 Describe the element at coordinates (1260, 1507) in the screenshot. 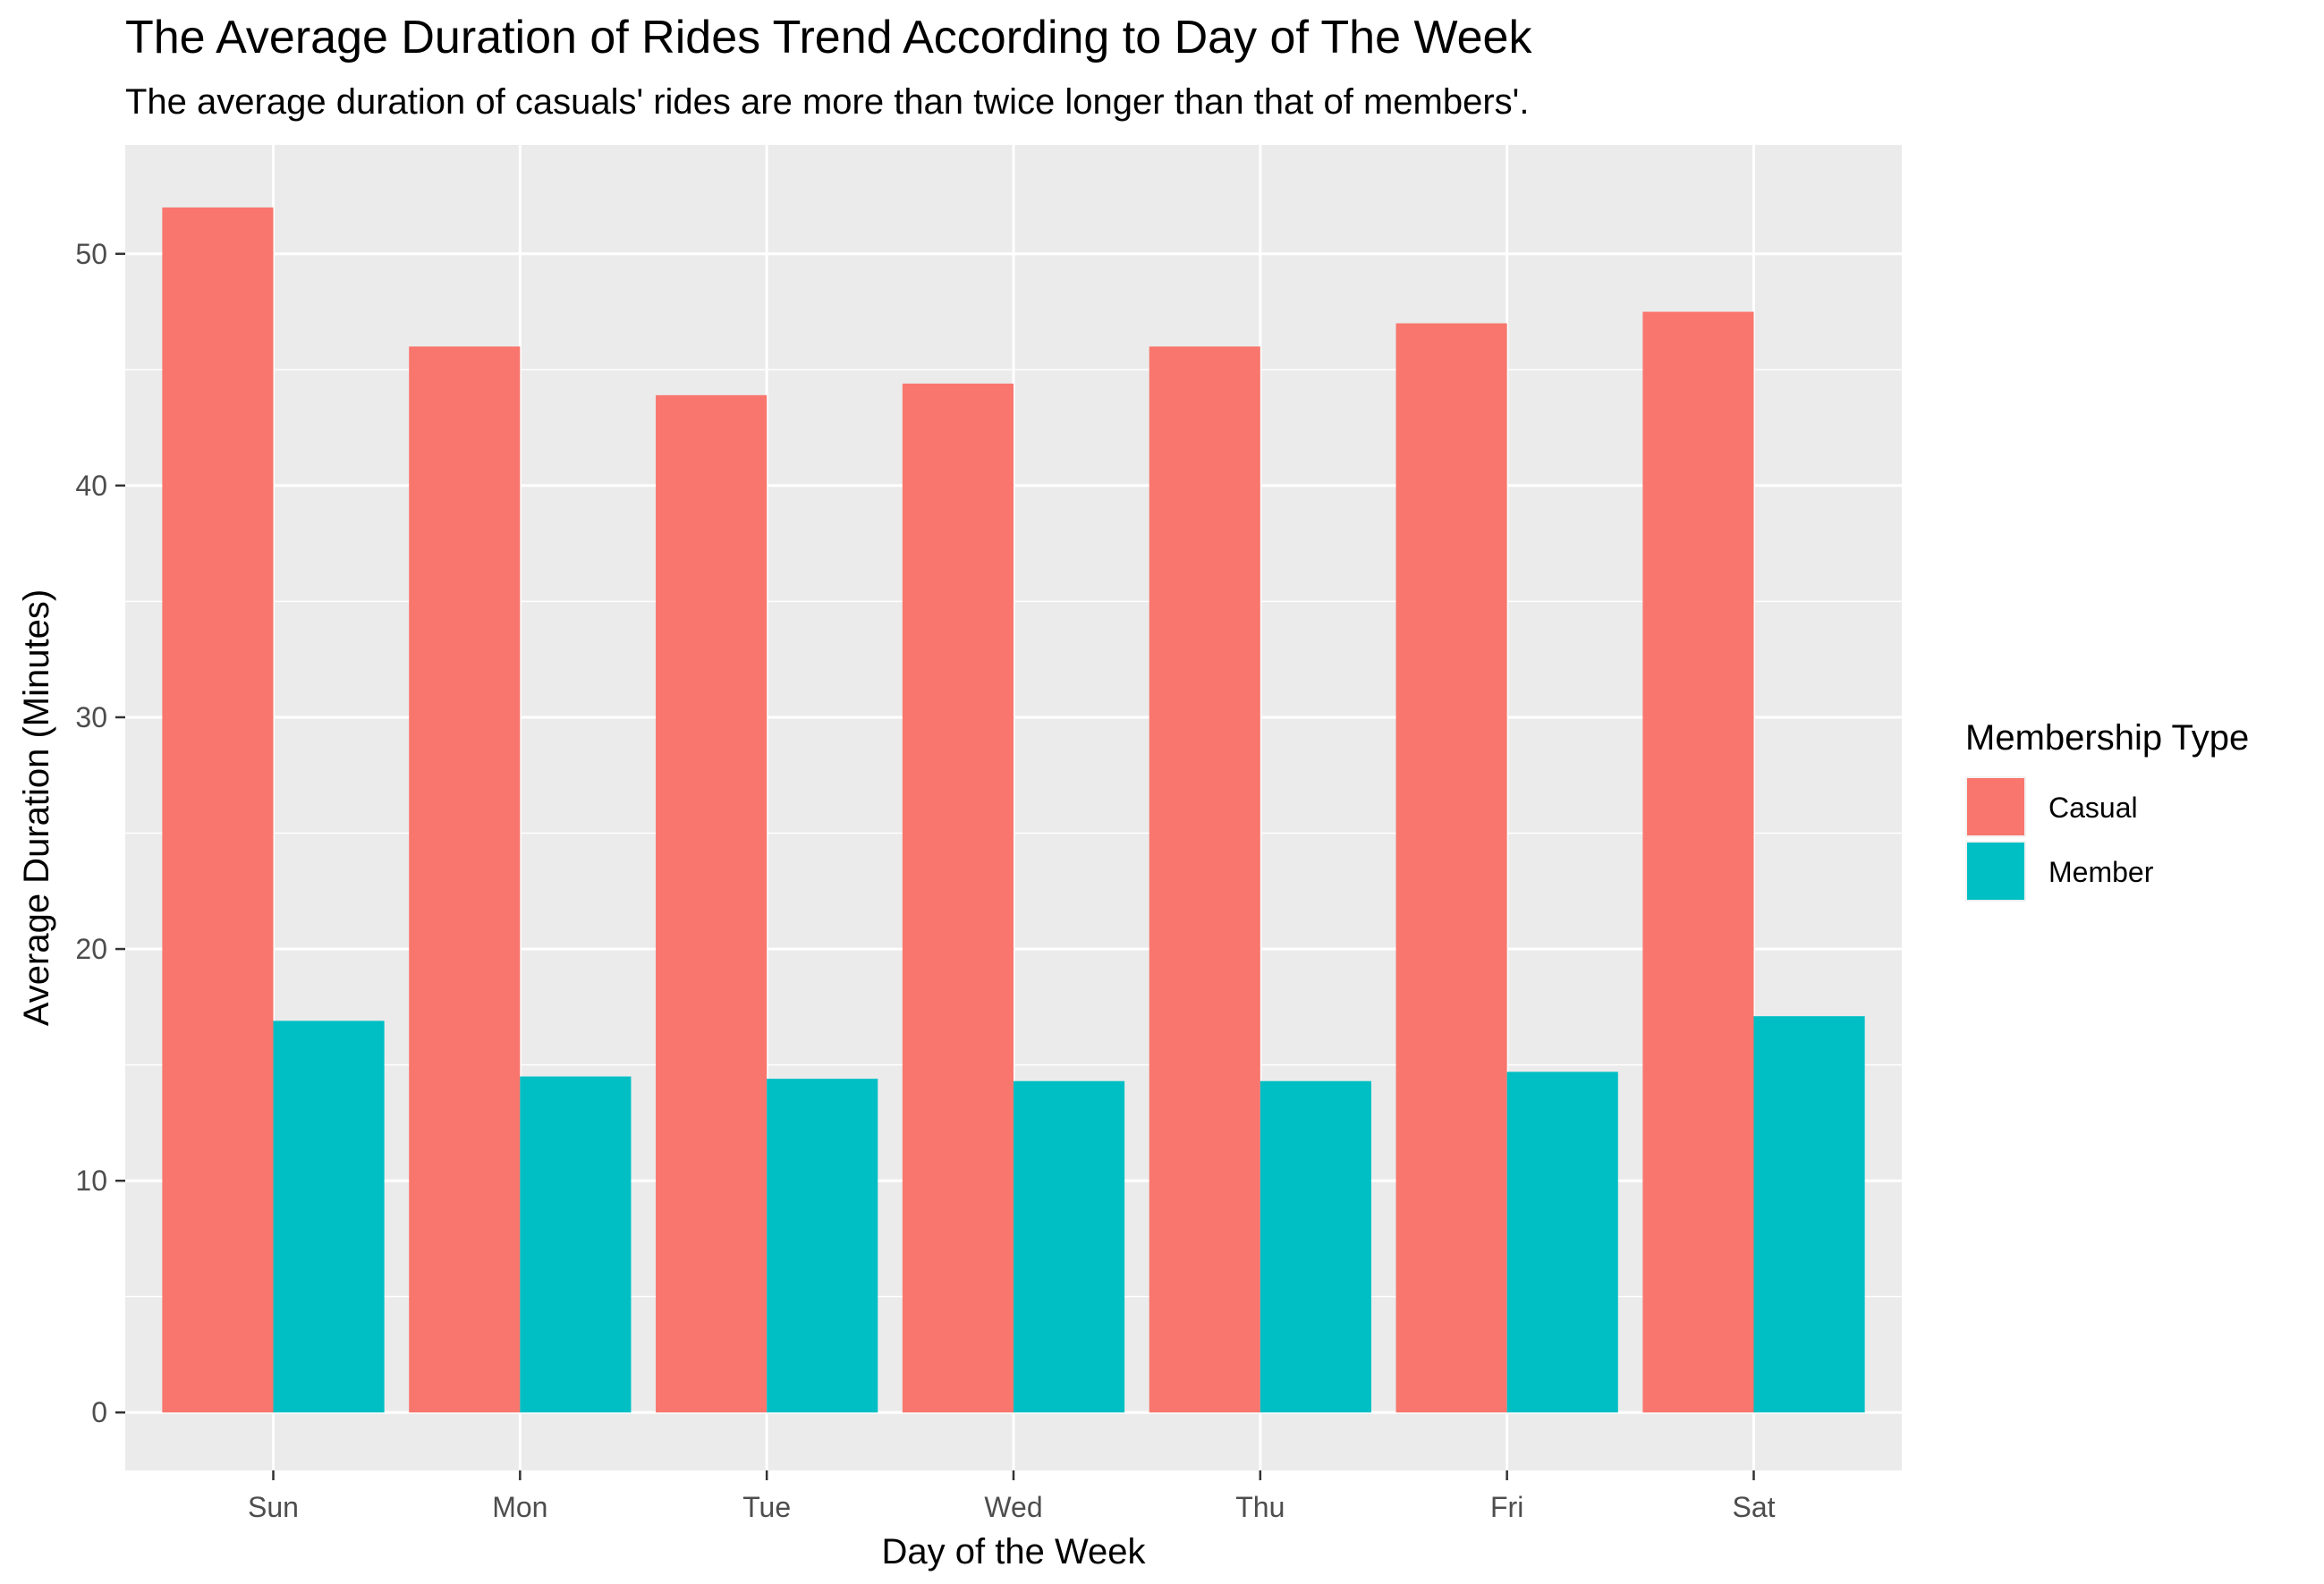

I see `x-tick-label: Thu` at that location.